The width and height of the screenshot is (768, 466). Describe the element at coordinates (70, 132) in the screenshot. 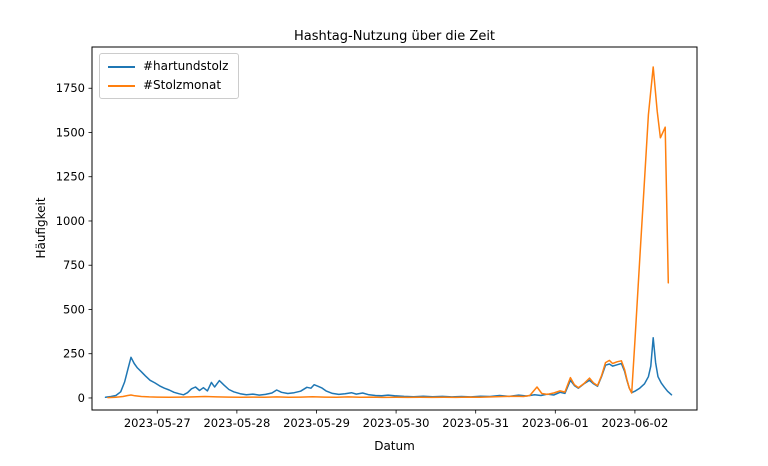

I see `y-tick-label: 1500` at that location.